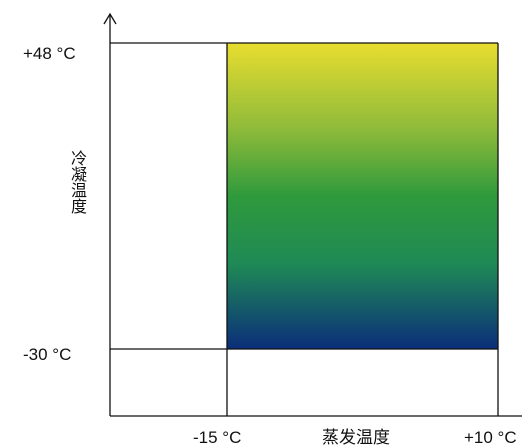 This screenshot has width=522, height=448. I want to click on y-tick-max: +48 °C, so click(49, 53).